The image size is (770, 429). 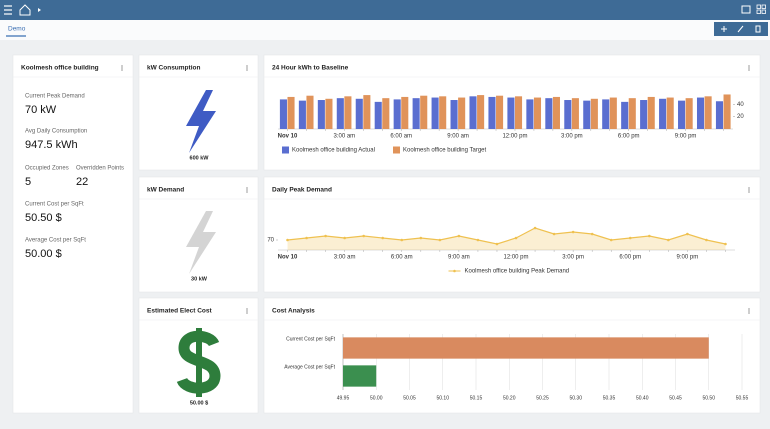 What do you see at coordinates (741, 29) in the screenshot?
I see `toolbar-icons` at bounding box center [741, 29].